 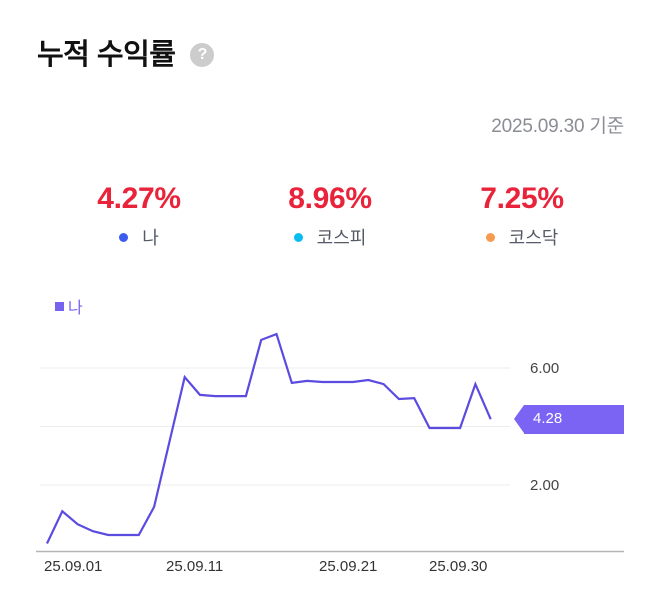 I want to click on chart-legend: 나, so click(x=69, y=306).